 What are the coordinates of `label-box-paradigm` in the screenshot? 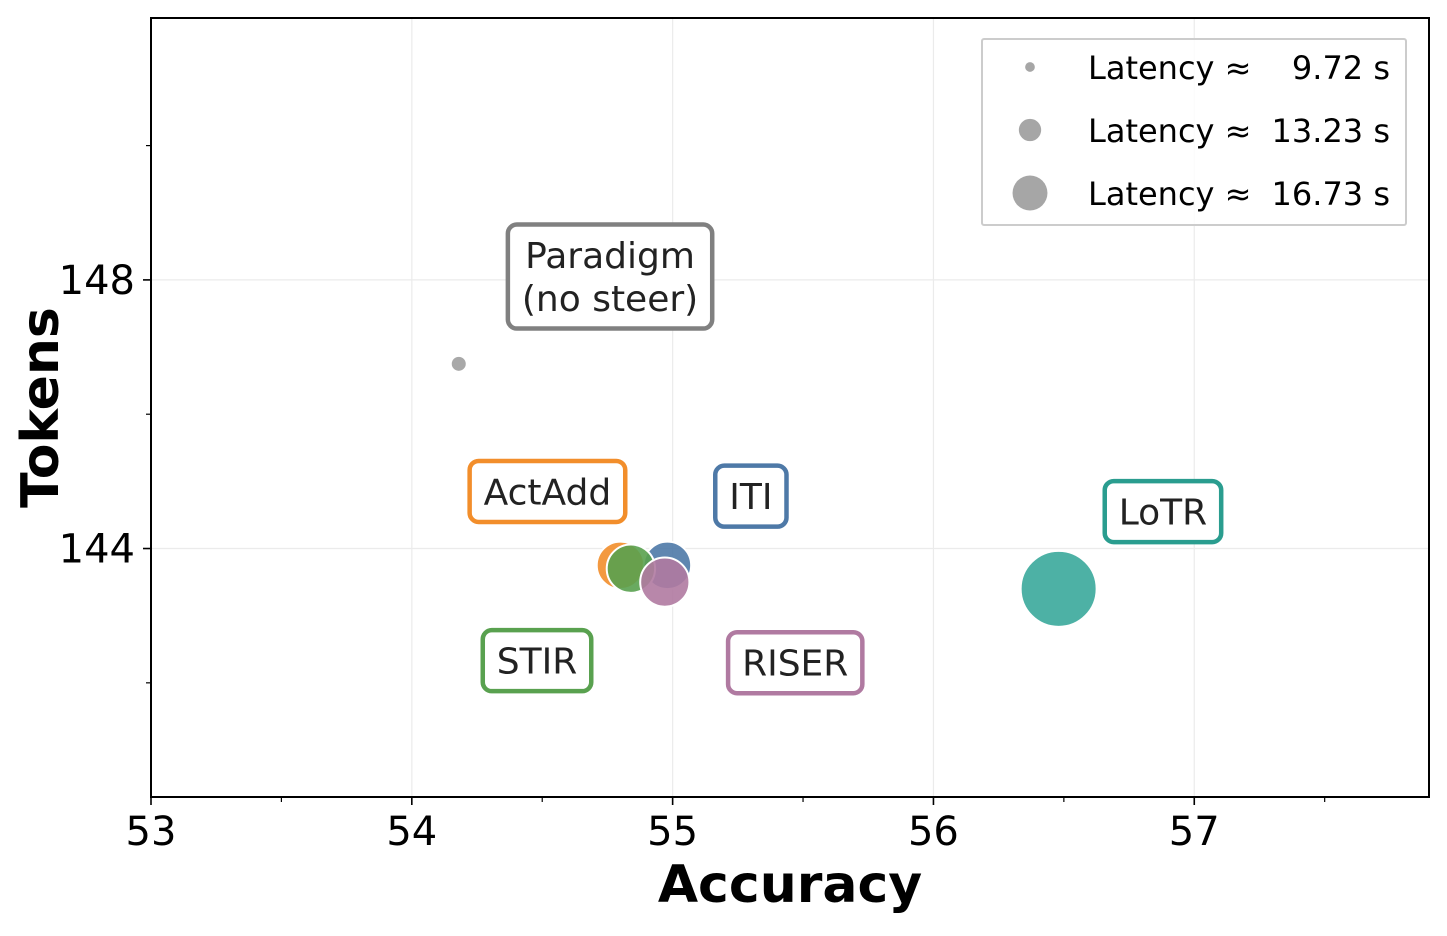 It's located at (610, 276).